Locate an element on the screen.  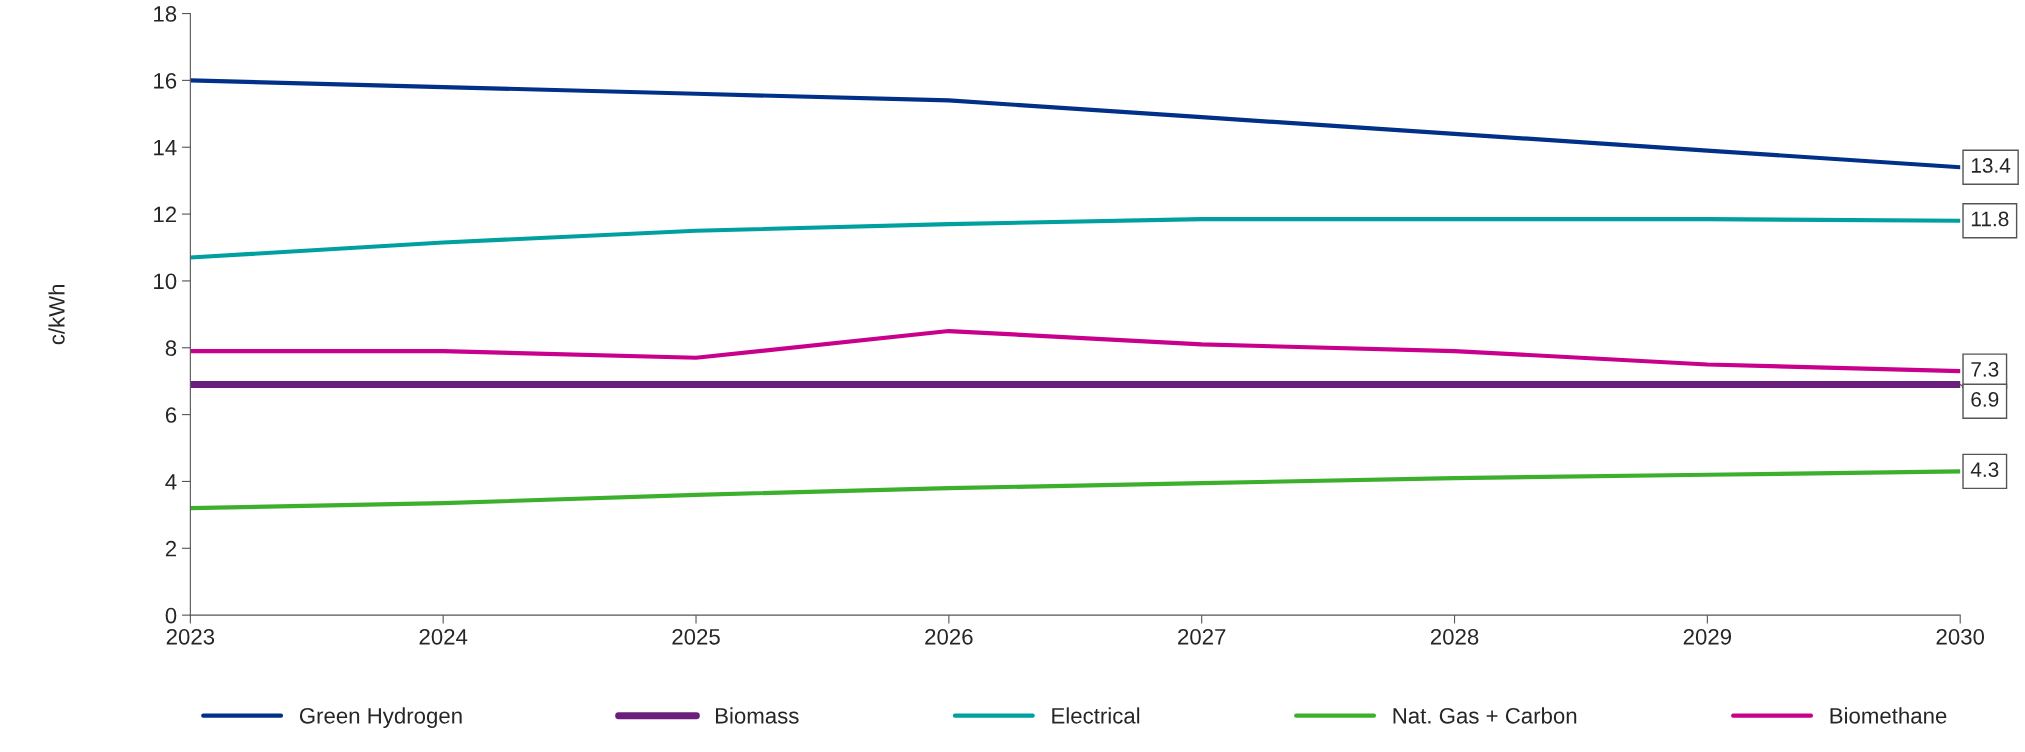
y-axis-title: c/kWh is located at coordinates (56, 314).